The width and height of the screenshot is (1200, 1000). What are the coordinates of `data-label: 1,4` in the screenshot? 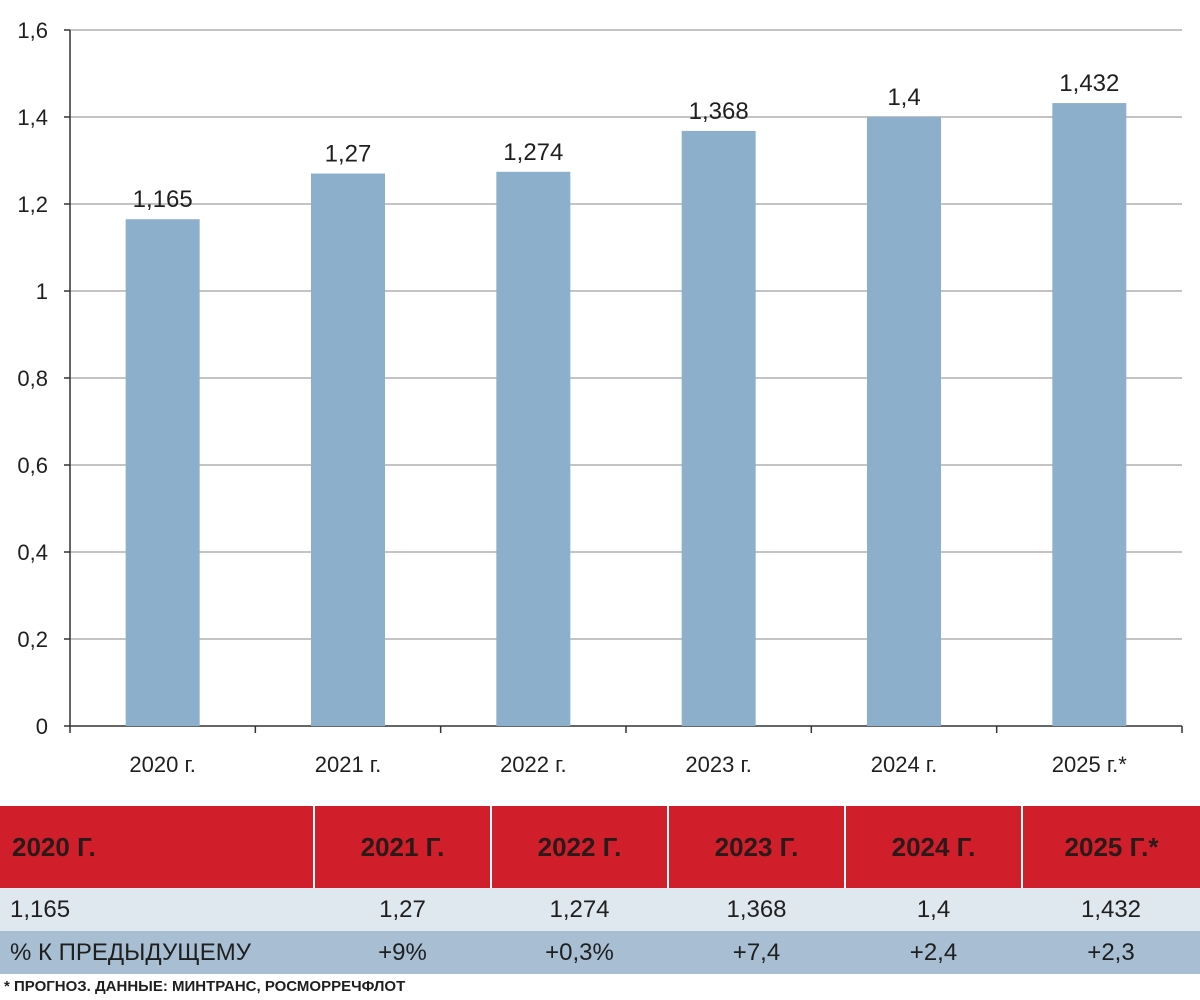 It's located at (903, 97).